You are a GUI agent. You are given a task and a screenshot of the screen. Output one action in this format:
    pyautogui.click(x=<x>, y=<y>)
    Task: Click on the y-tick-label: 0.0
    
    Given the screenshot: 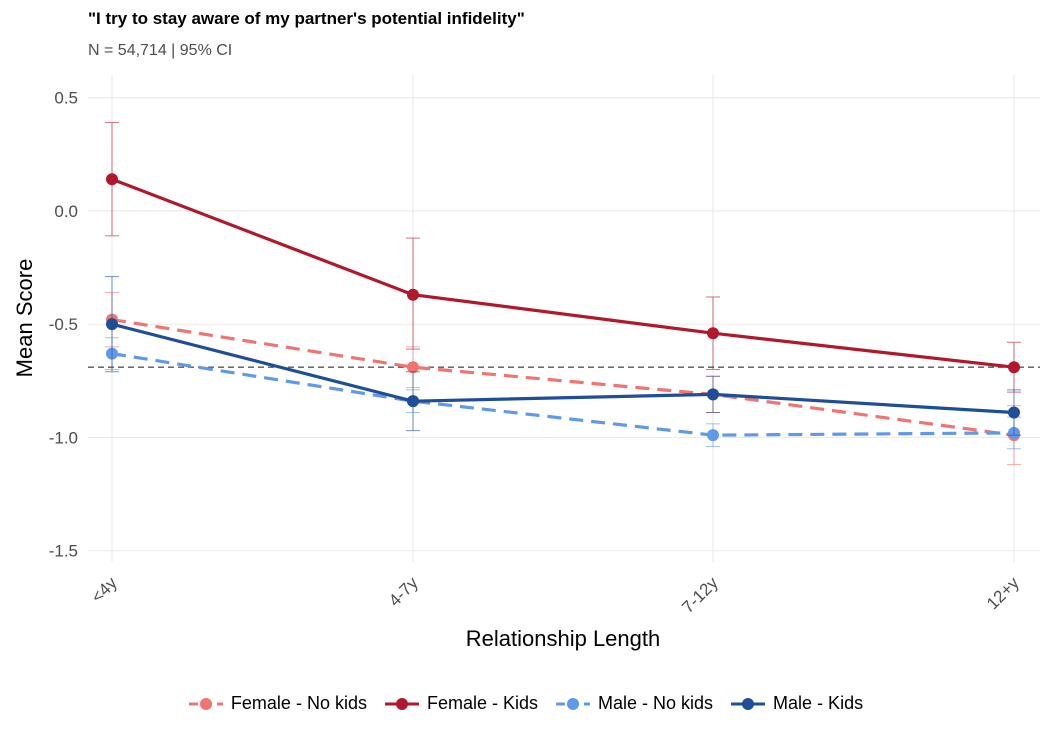 What is the action you would take?
    pyautogui.click(x=66, y=211)
    